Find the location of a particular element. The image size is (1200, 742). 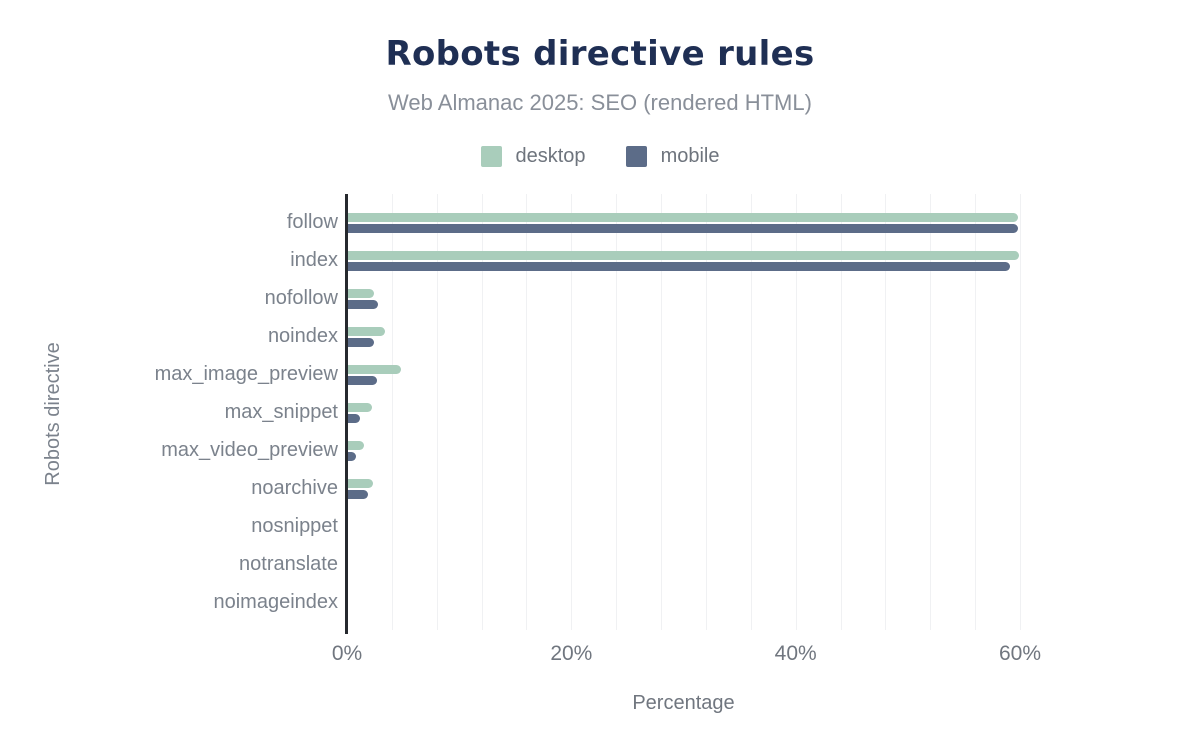

chart-legend: desktop mobile is located at coordinates (600, 156).